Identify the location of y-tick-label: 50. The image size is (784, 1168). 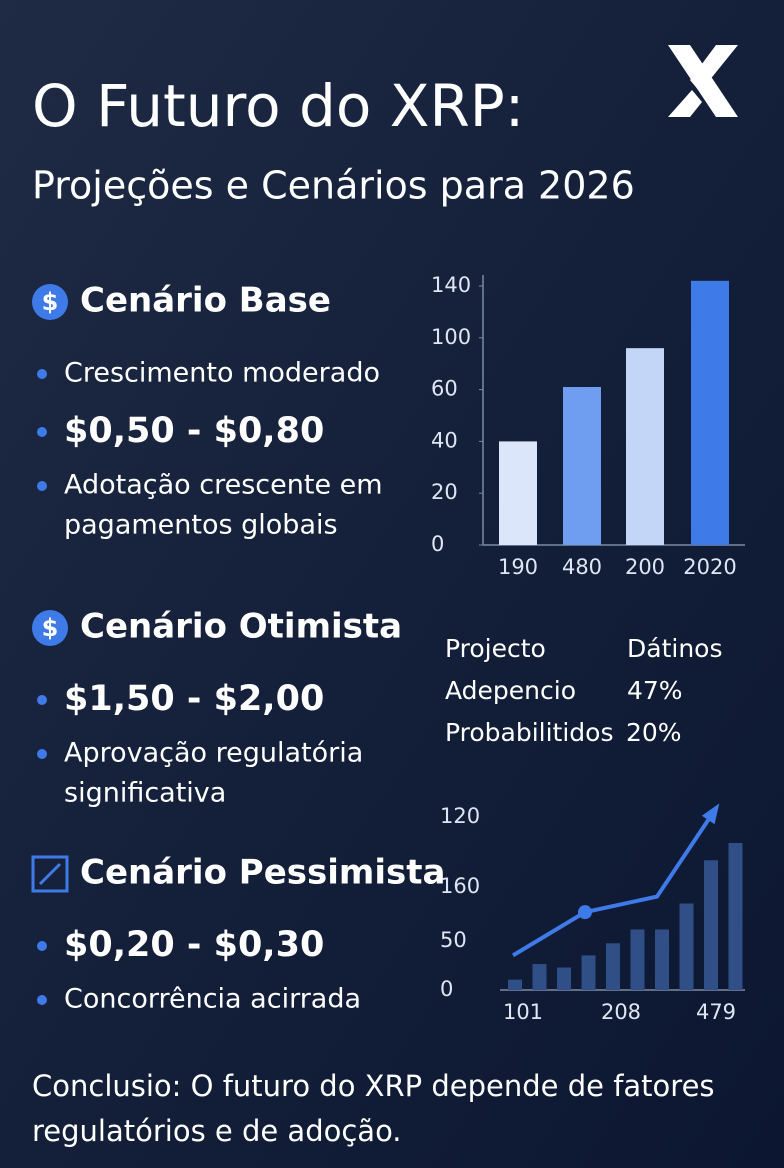
(453, 940).